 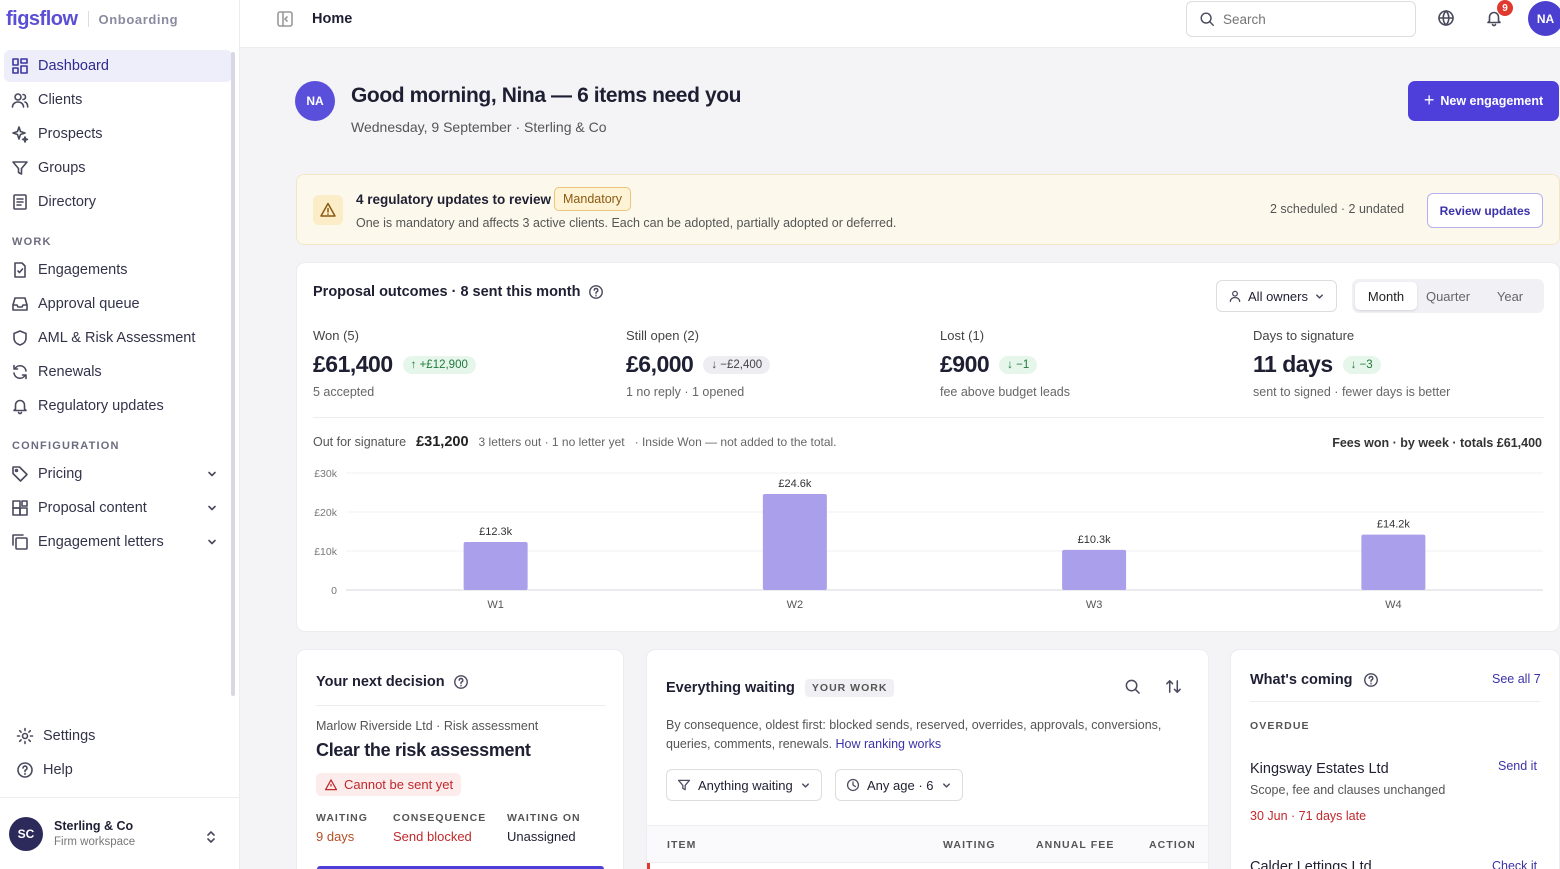 I want to click on primary-action-button, so click(x=460, y=867).